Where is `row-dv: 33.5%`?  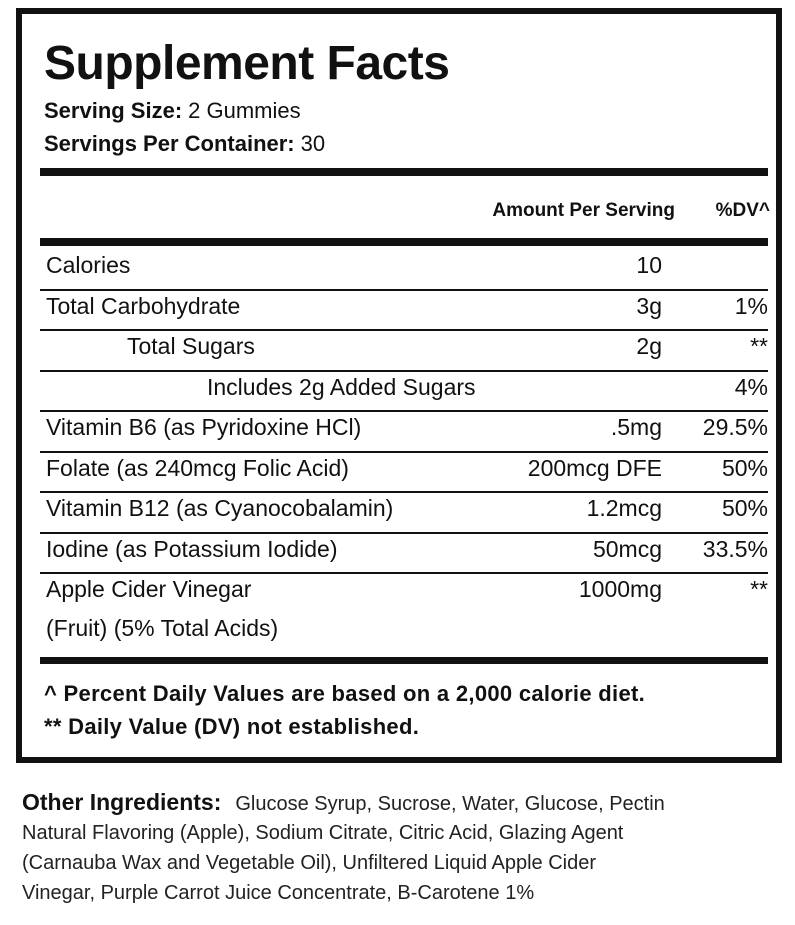
row-dv: 33.5% is located at coordinates (735, 548).